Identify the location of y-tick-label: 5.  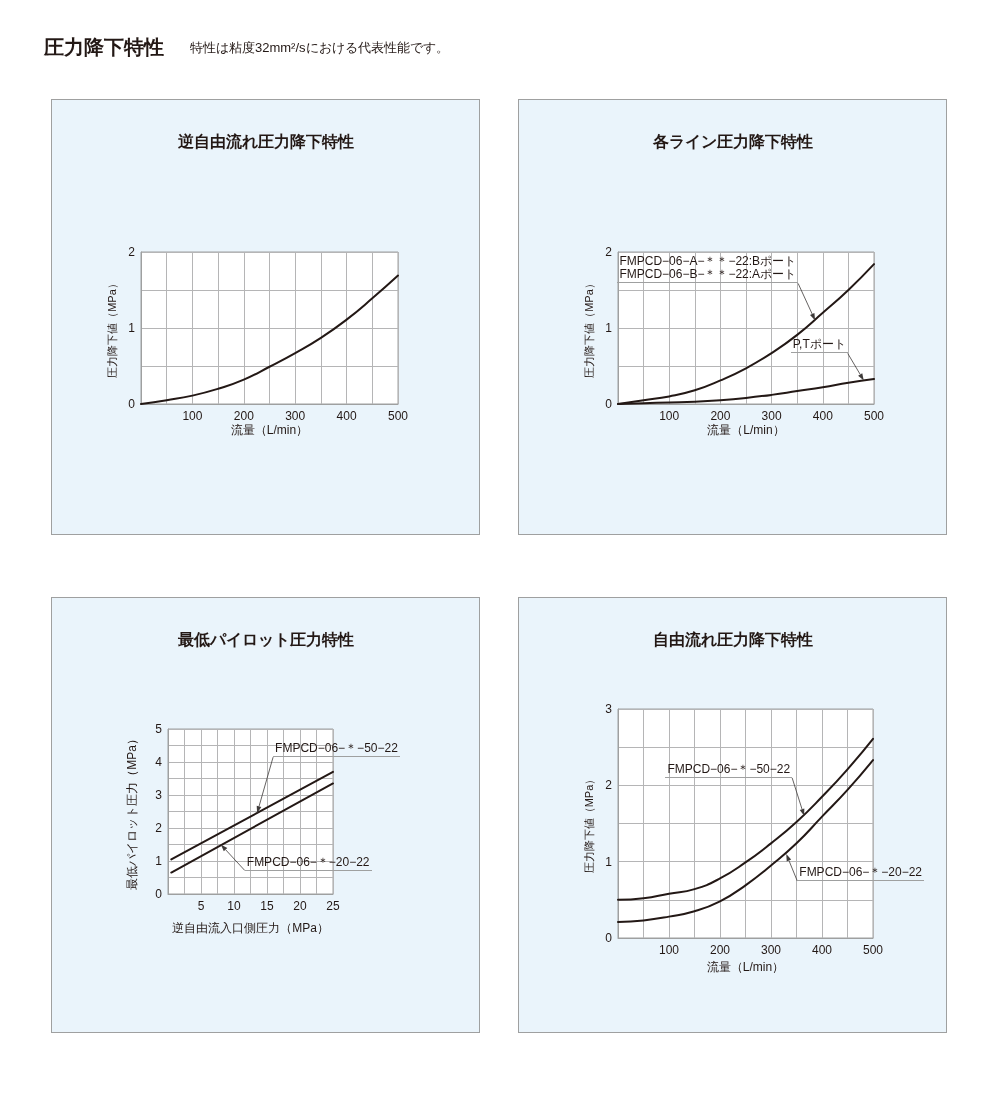
(159, 729).